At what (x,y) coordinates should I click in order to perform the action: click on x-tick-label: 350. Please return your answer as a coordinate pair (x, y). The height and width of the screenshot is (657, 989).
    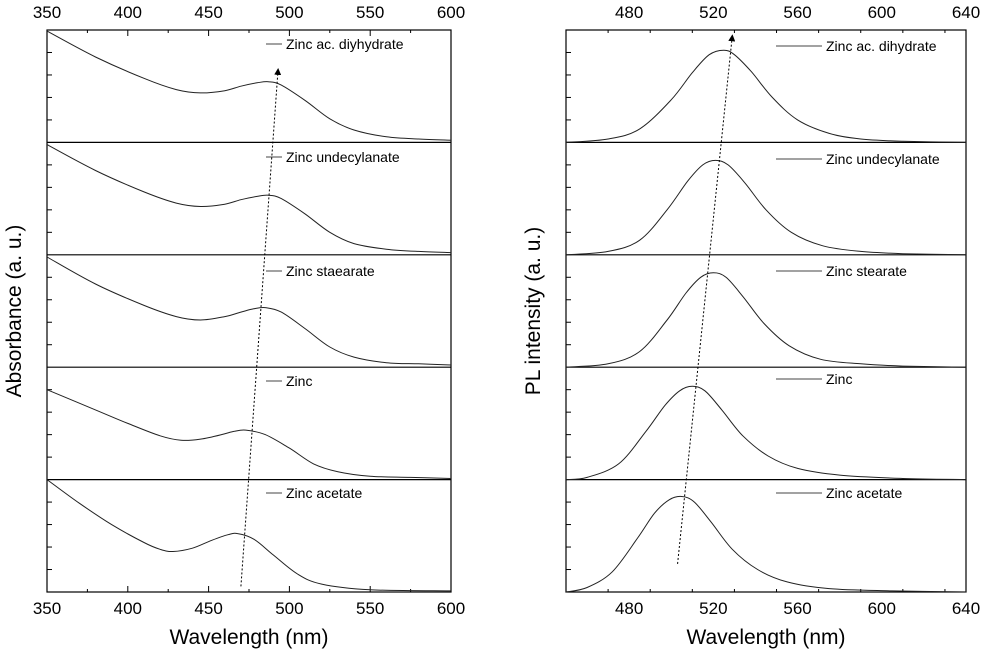
    Looking at the image, I should click on (47, 608).